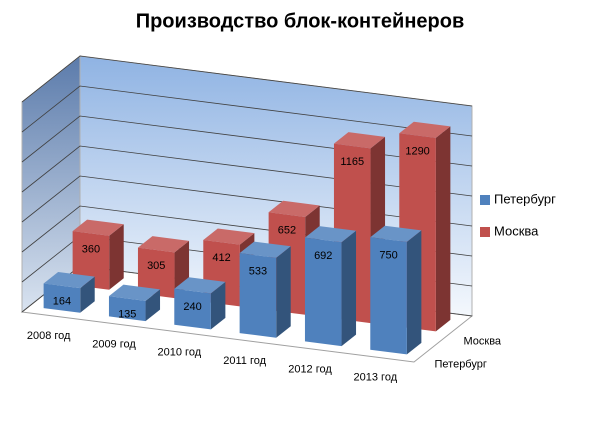 The image size is (599, 448). Describe the element at coordinates (244, 361) in the screenshot. I see `x-tick-label: 2011 год` at that location.